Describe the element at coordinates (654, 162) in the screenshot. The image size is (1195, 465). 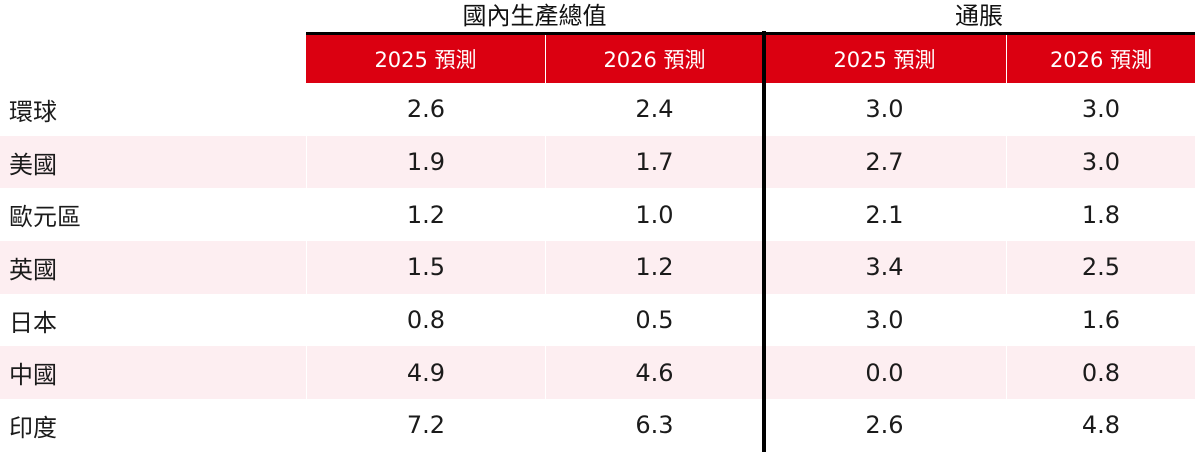
I see `value-gdp-2026: 1.7` at that location.